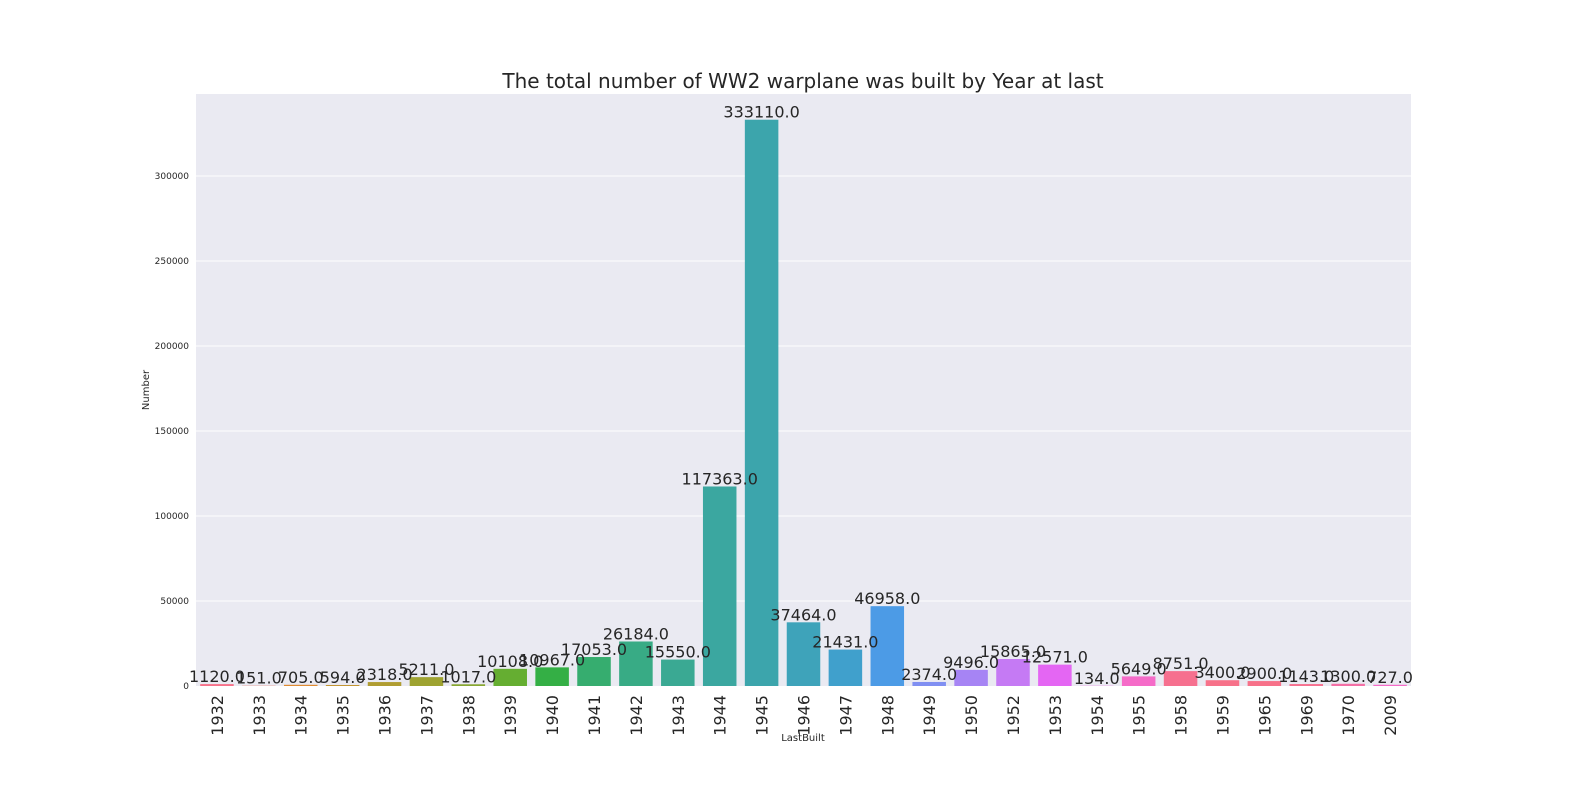  What do you see at coordinates (929, 715) in the screenshot?
I see `x-tick-label: 1949` at bounding box center [929, 715].